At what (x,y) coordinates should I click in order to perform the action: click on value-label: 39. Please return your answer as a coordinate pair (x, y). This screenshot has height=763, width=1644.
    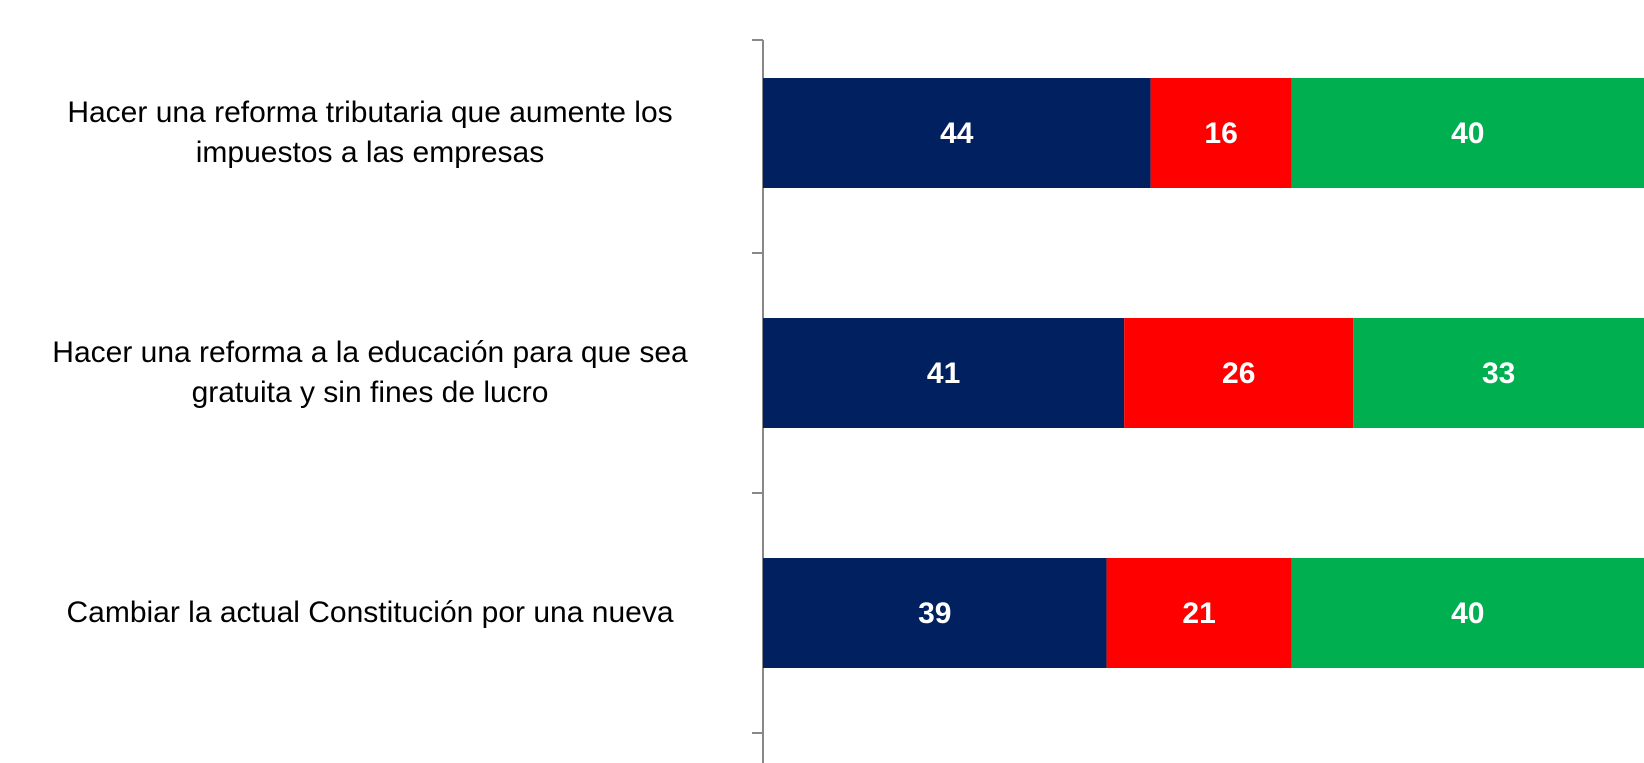
    Looking at the image, I should click on (934, 613).